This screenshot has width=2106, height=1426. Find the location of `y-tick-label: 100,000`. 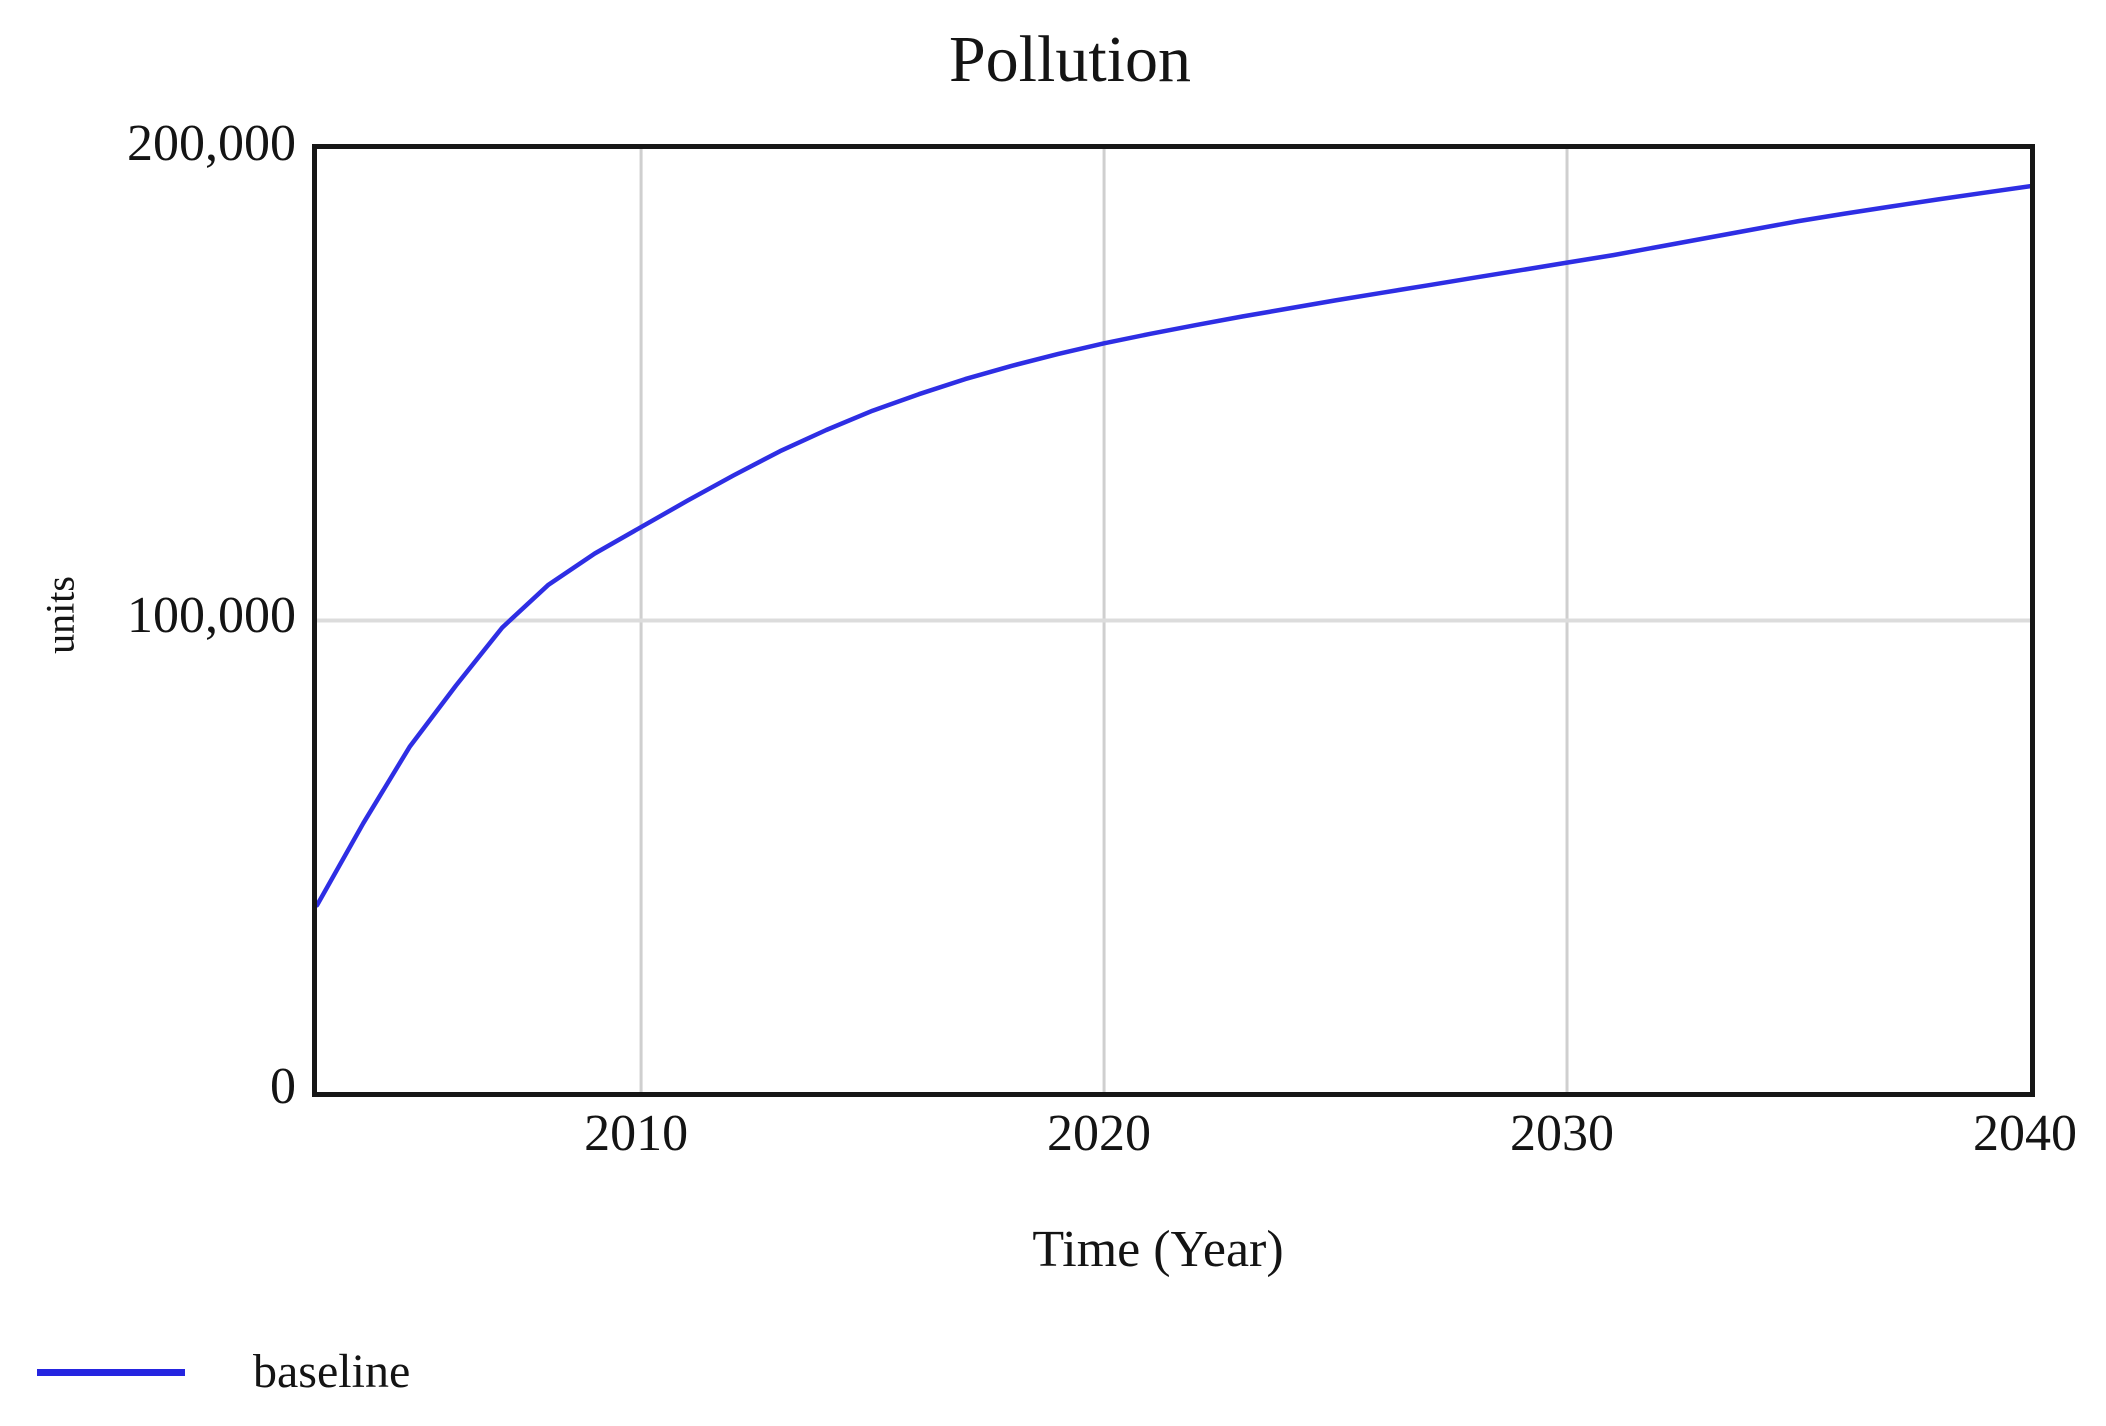

y-tick-label: 100,000 is located at coordinates (211, 615).